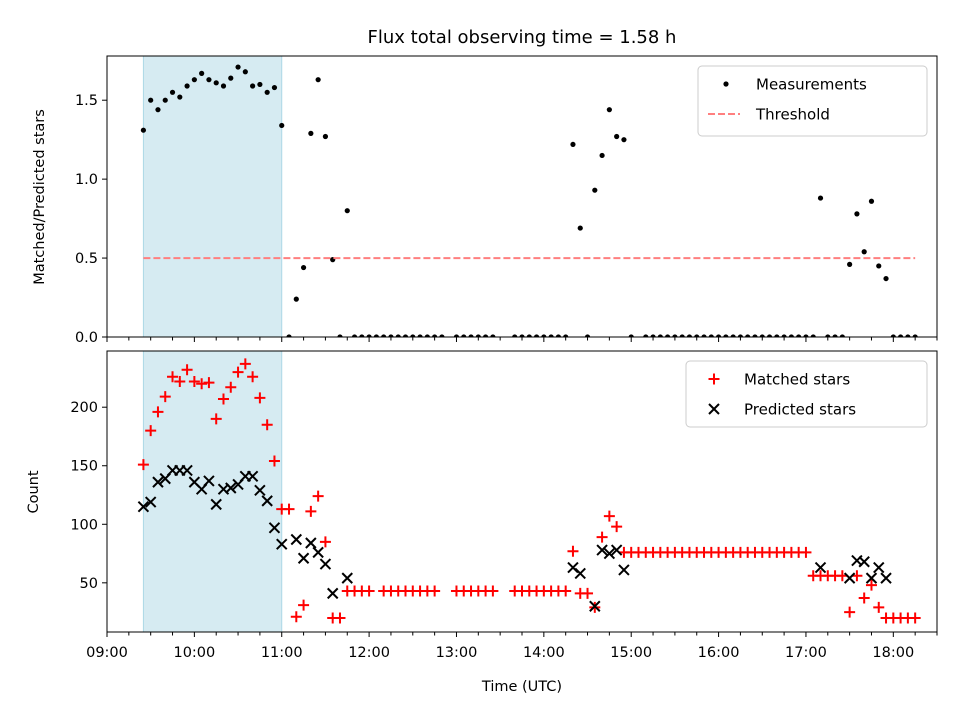  What do you see at coordinates (714, 409) in the screenshot?
I see `legend-predicted-swatch` at bounding box center [714, 409].